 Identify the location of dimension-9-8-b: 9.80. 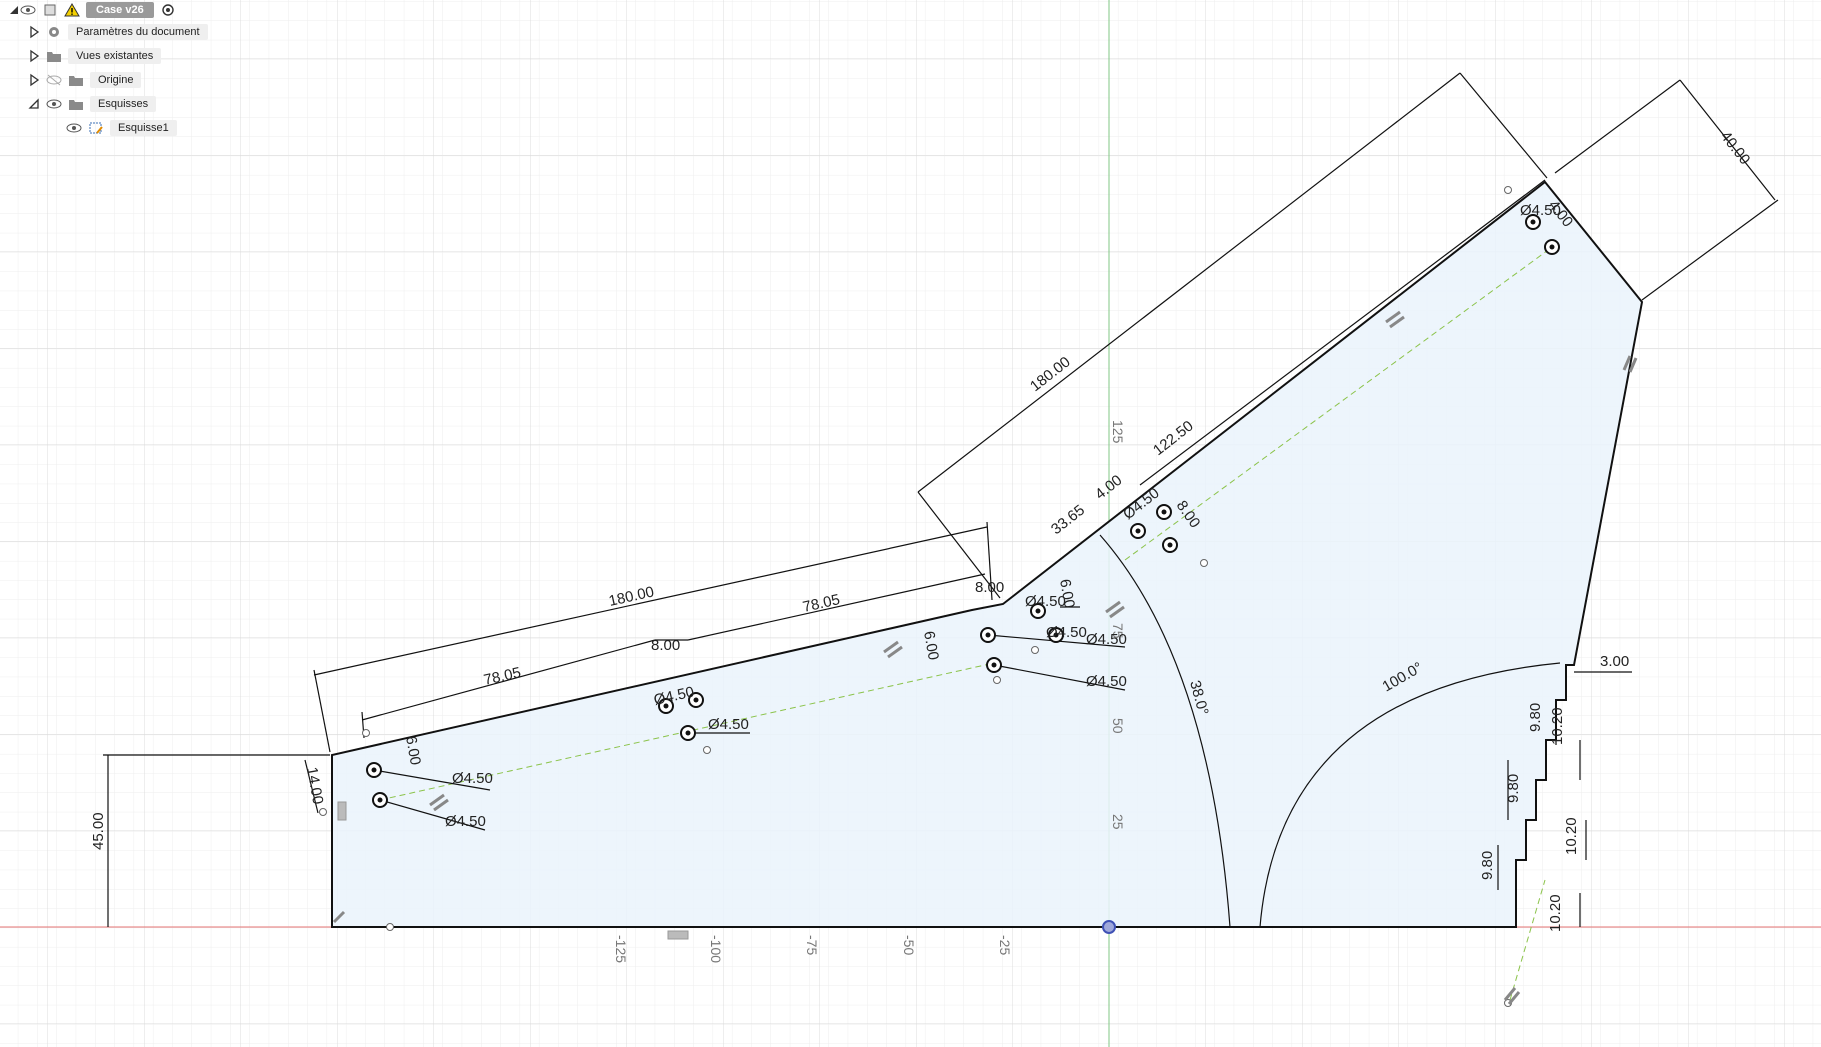
(1513, 788).